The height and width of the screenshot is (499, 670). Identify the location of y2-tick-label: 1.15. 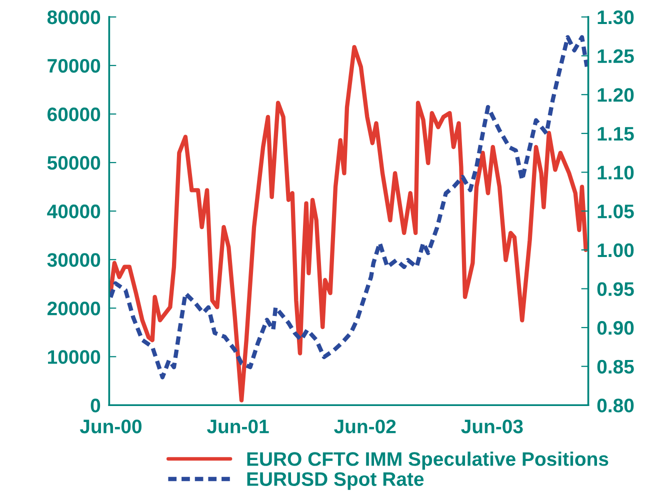
(616, 134).